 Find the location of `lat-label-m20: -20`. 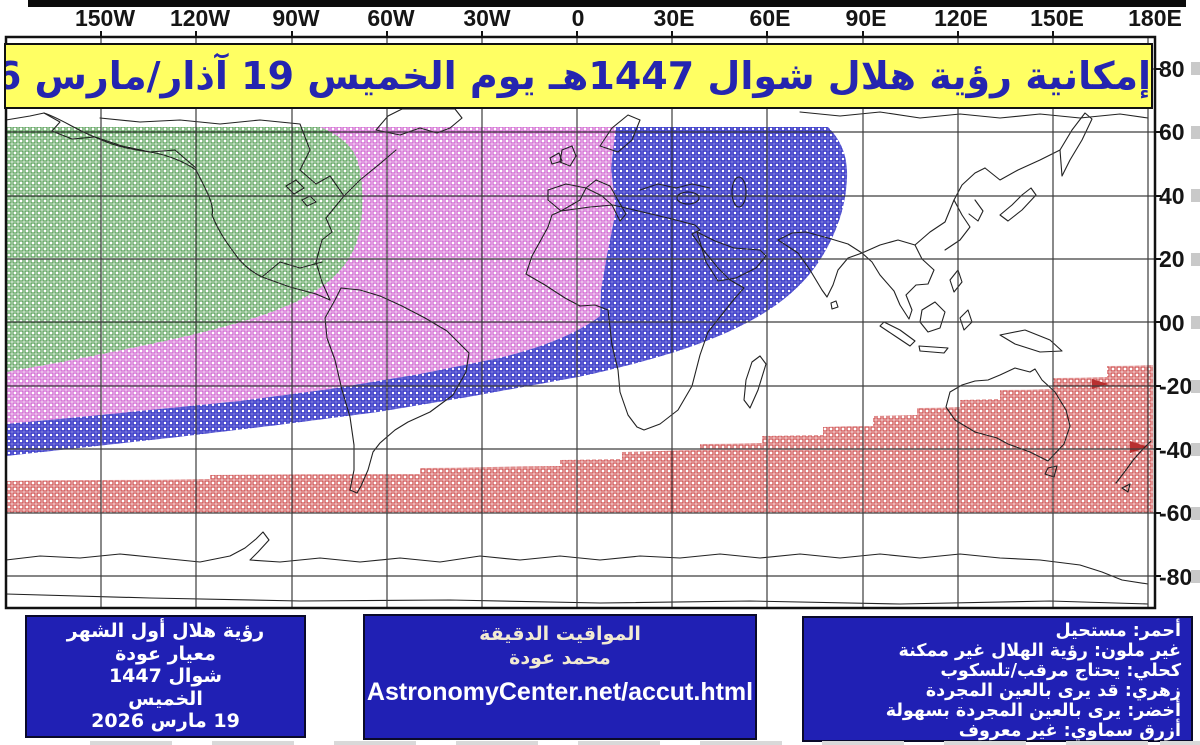

lat-label-m20: -20 is located at coordinates (1176, 386).